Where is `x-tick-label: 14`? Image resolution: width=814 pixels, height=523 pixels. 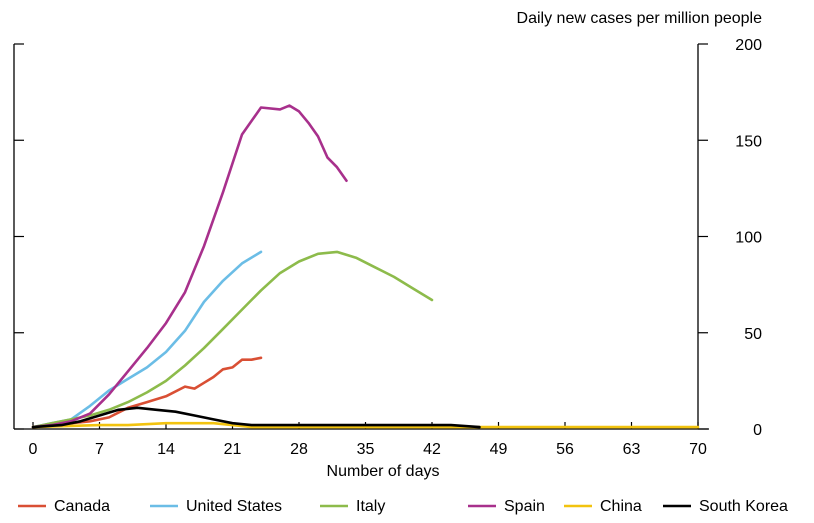
x-tick-label: 14 is located at coordinates (166, 449).